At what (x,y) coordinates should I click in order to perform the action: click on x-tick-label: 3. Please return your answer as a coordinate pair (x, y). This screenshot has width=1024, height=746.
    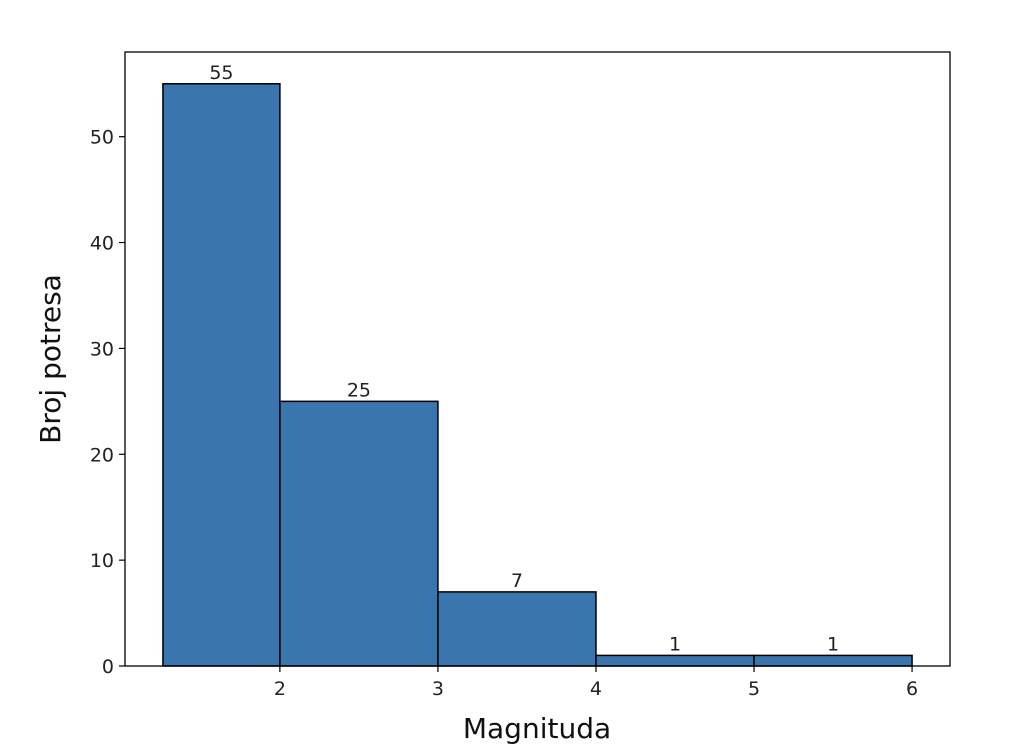
    Looking at the image, I should click on (438, 689).